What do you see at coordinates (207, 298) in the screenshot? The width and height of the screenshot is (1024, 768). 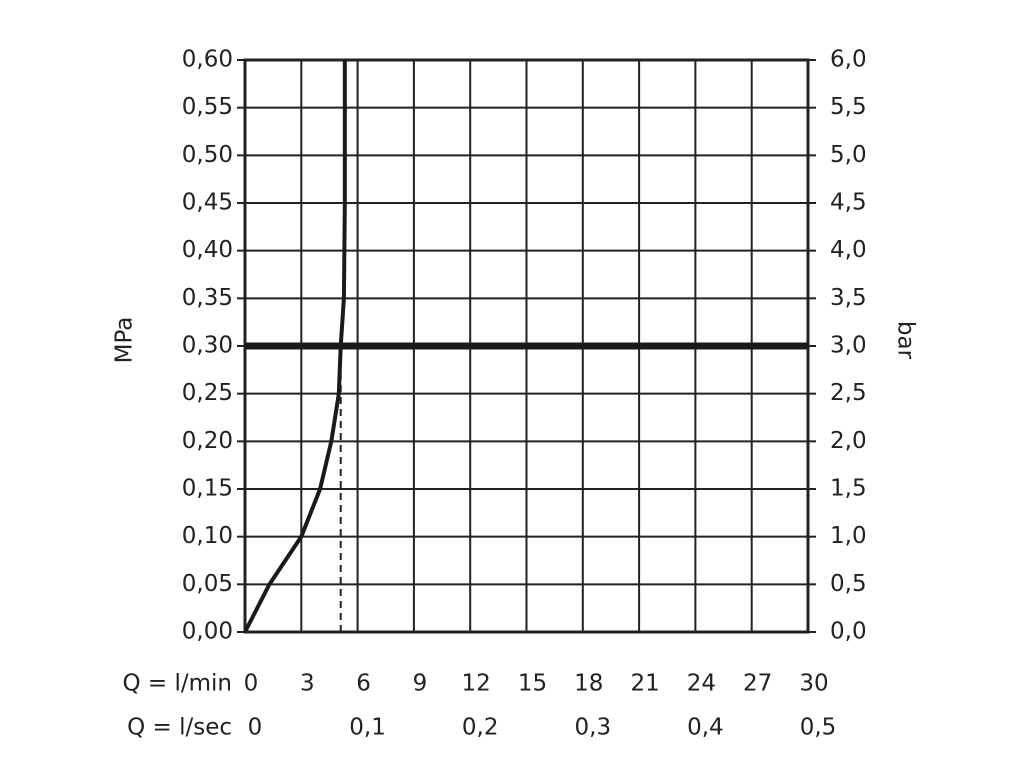 I see `y-tick-label: 0,35` at bounding box center [207, 298].